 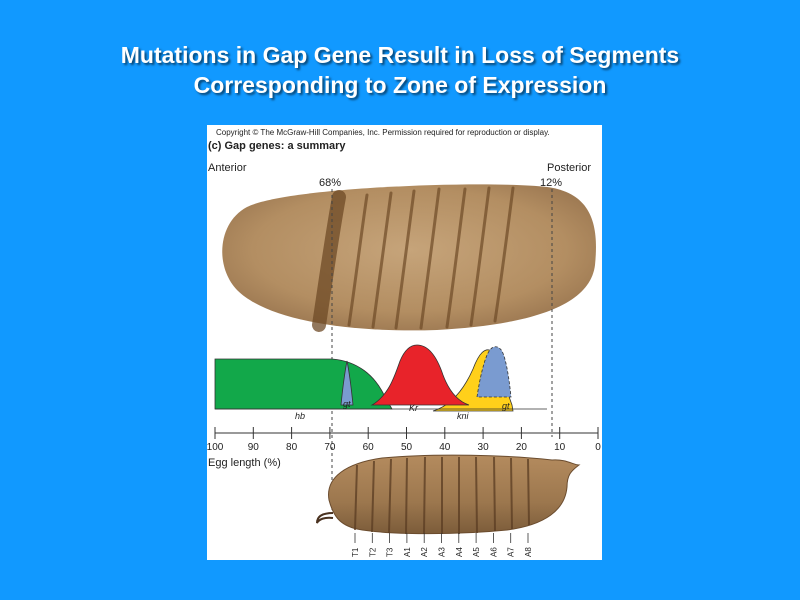 I want to click on segment-label: A3, so click(x=442, y=552).